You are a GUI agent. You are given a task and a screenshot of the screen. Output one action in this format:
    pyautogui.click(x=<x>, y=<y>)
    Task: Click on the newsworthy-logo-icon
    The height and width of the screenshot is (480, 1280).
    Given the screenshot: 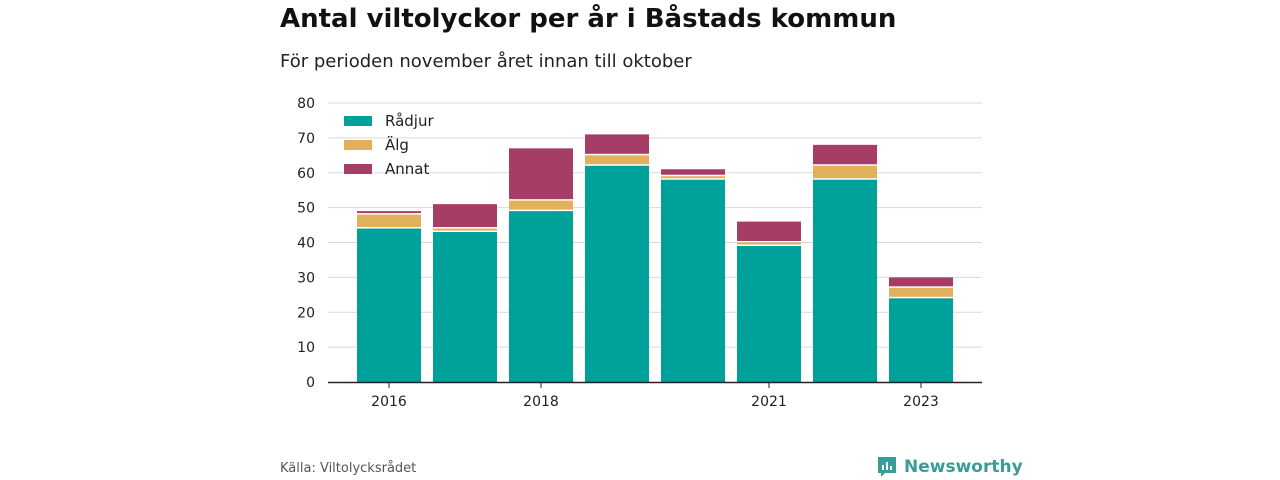 What is the action you would take?
    pyautogui.click(x=887, y=467)
    